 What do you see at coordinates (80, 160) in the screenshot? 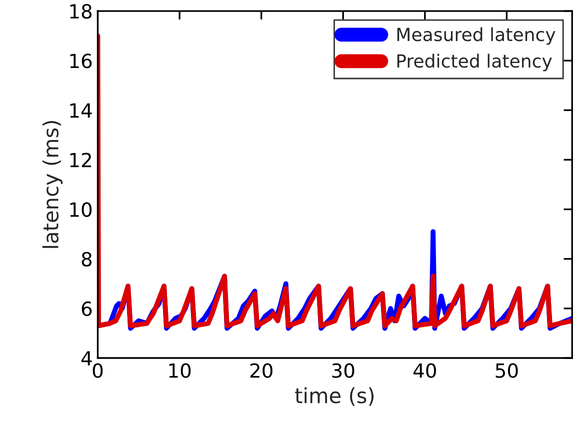
I see `y-tick-label: 12` at bounding box center [80, 160].